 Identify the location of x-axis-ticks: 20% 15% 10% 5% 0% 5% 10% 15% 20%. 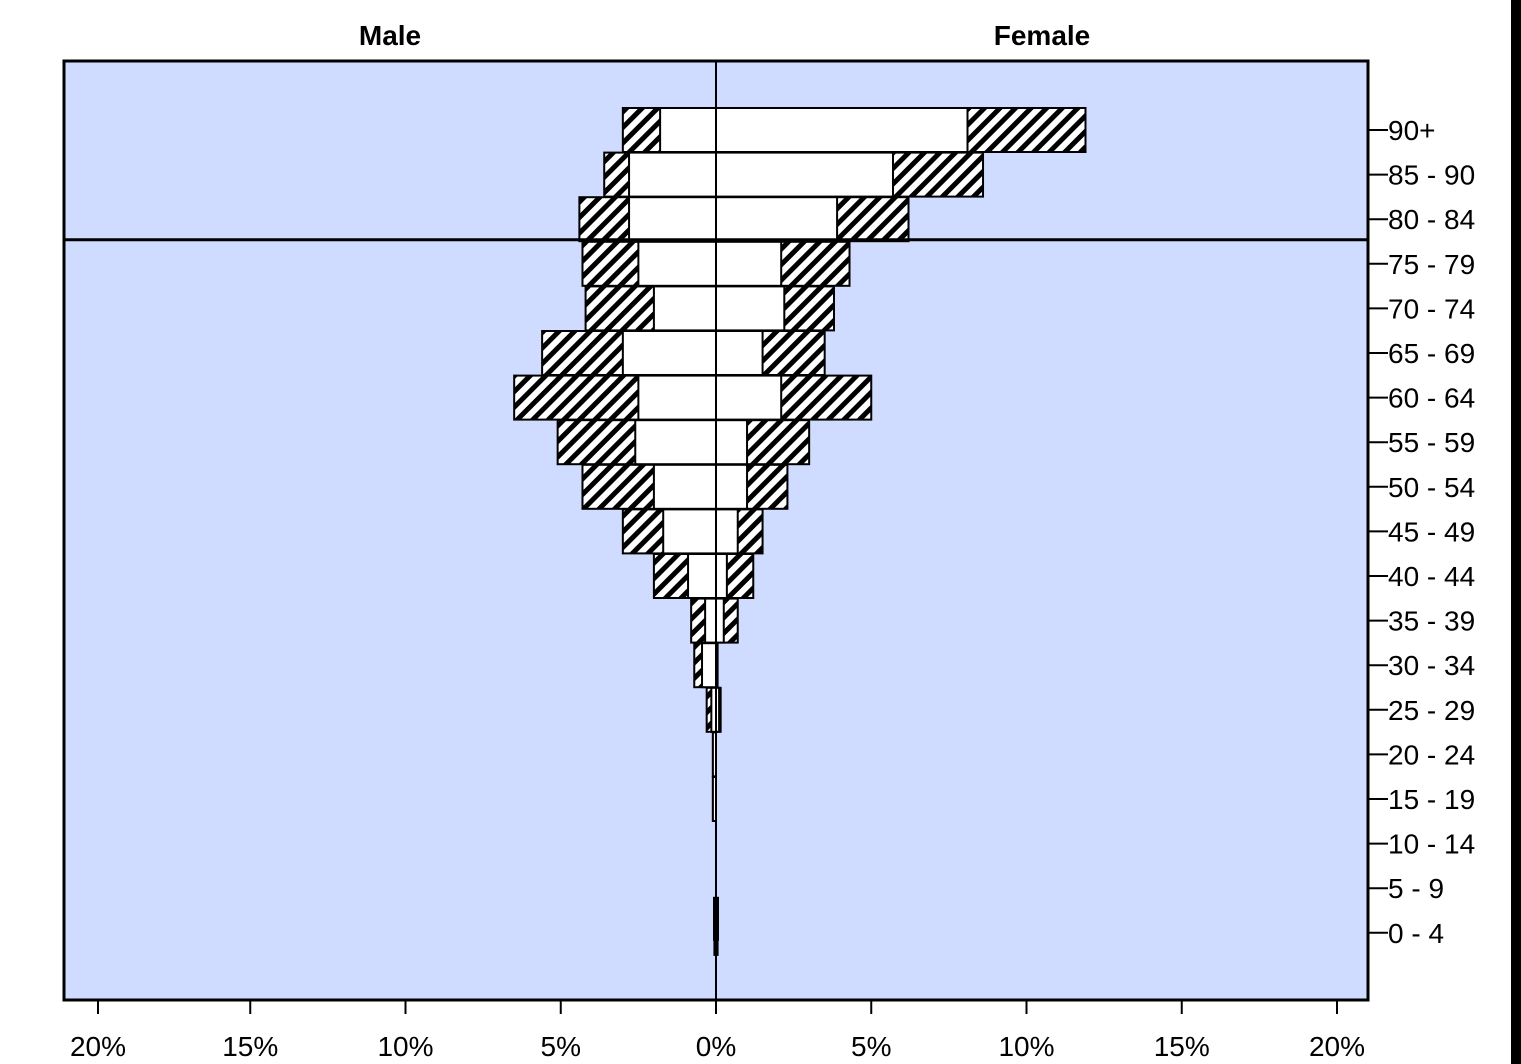
(717, 1031).